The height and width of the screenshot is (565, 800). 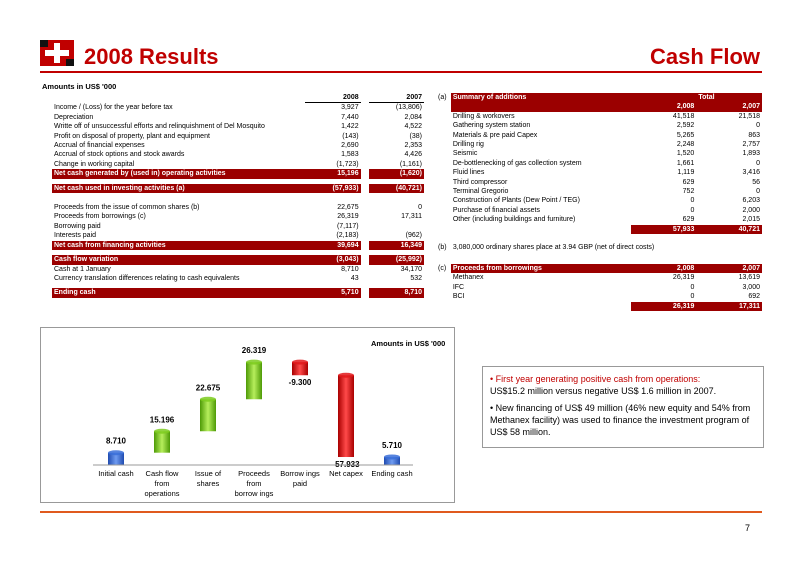 What do you see at coordinates (238, 217) in the screenshot?
I see `table-row: Proceeds from borrowings (c) 26,319 17,311` at bounding box center [238, 217].